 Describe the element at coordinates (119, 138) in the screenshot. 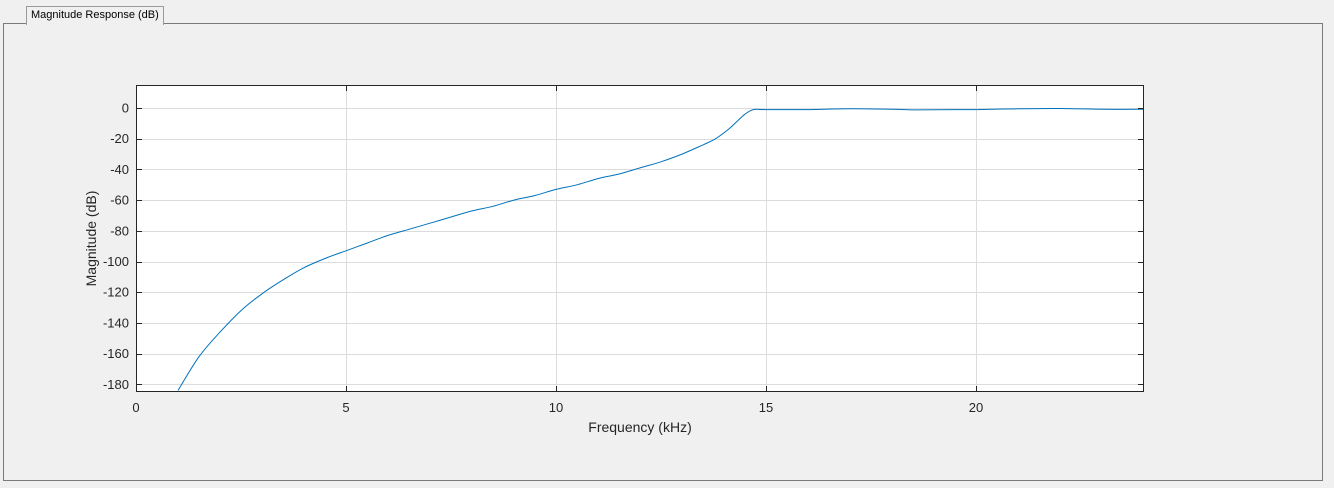

I see `y-tick-label: -20` at that location.